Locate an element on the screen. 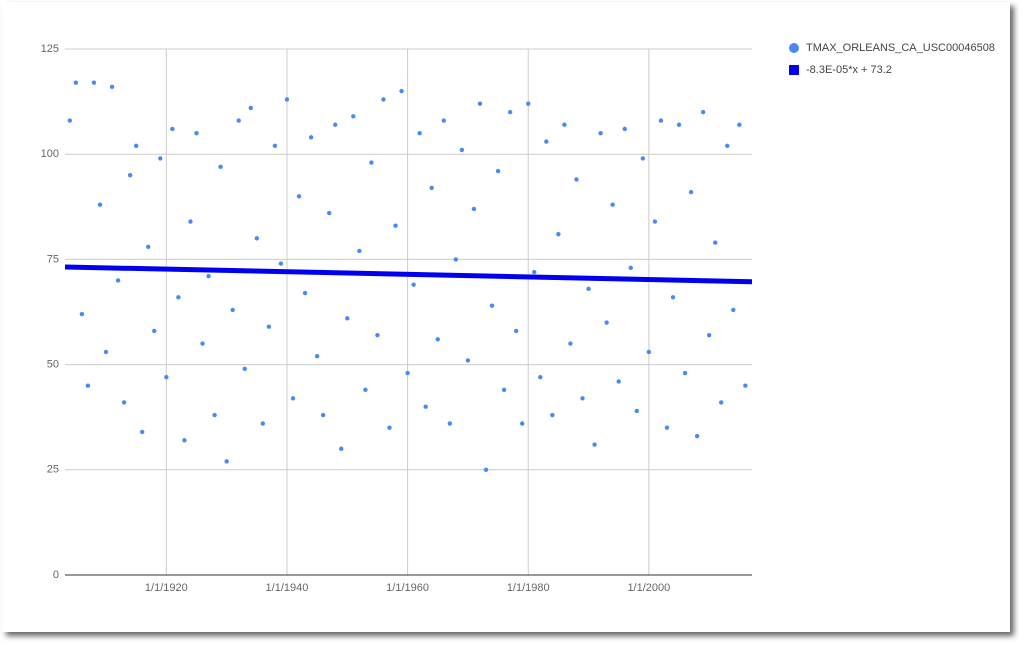 Image resolution: width=1024 pixels, height=645 pixels. x-tick-label: 1/1/1960 is located at coordinates (407, 588).